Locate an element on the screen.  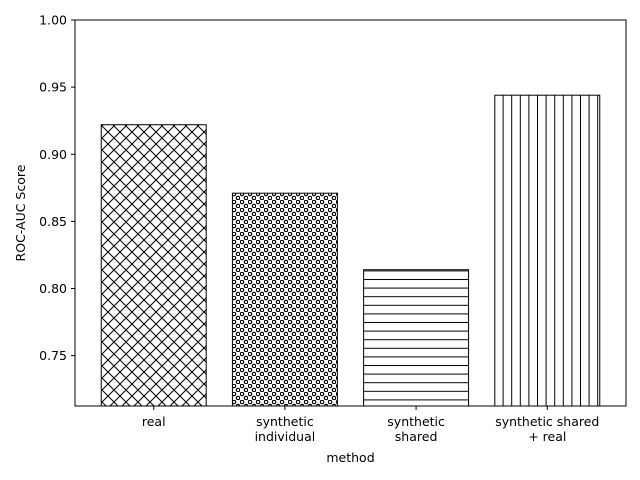
y-tick-label-2: 0.85 is located at coordinates (53, 221).